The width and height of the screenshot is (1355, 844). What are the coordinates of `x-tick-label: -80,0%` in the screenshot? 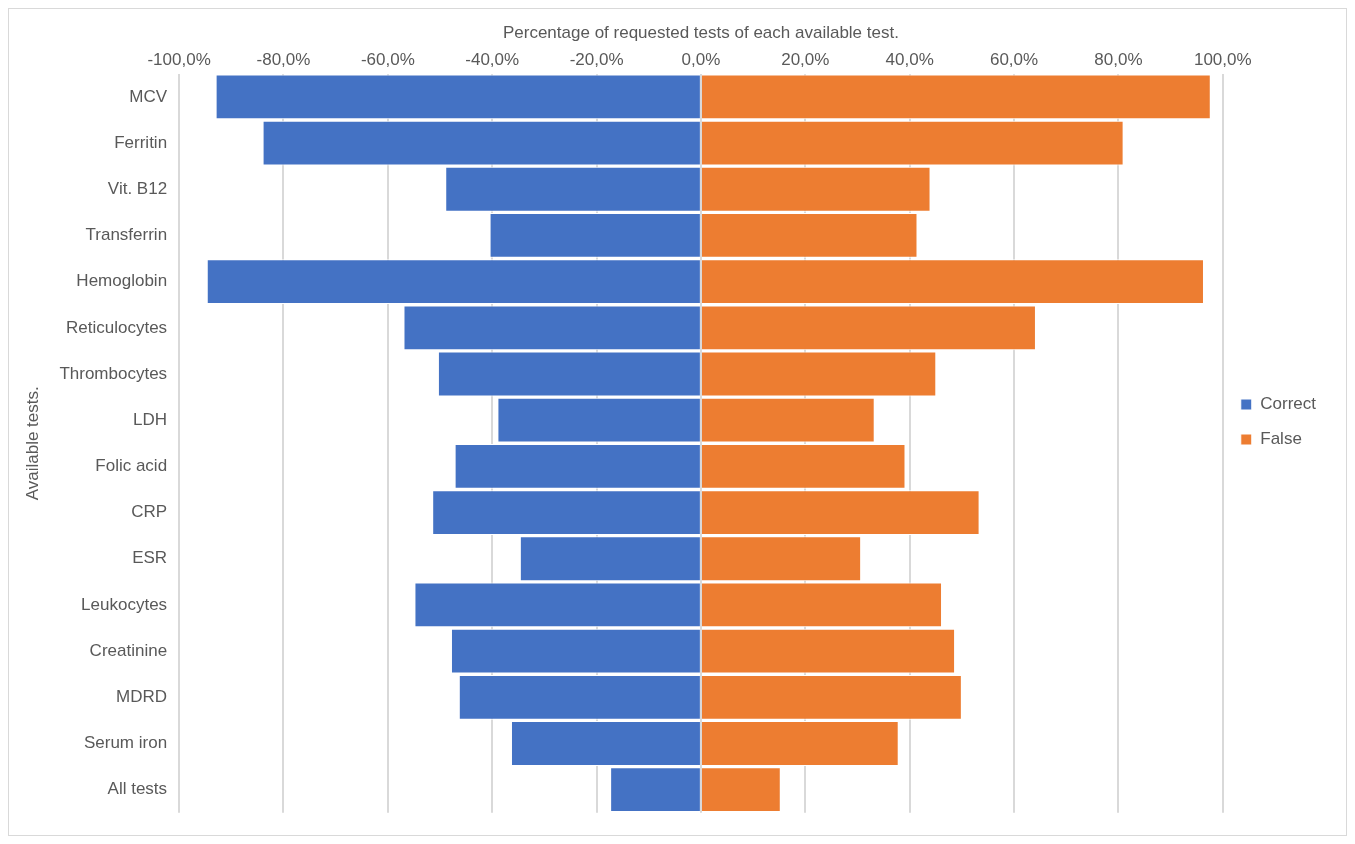 It's located at (283, 60).